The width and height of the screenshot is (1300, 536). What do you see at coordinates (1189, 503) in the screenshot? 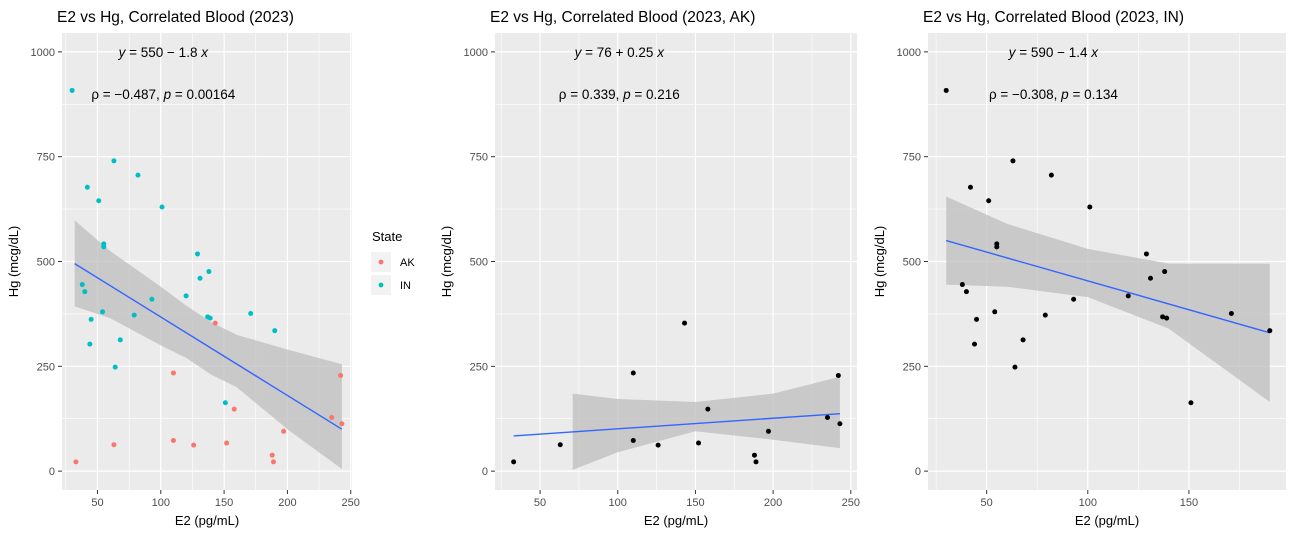
I see `panel-in-x-tick-label: 150` at bounding box center [1189, 503].